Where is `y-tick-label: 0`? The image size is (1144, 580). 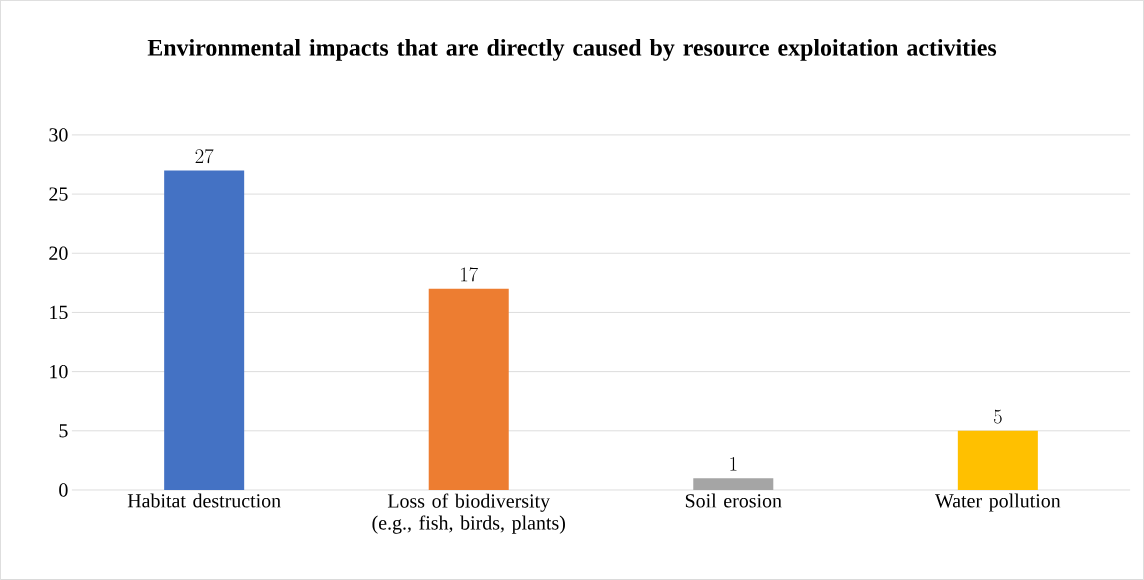 y-tick-label: 0 is located at coordinates (63, 490).